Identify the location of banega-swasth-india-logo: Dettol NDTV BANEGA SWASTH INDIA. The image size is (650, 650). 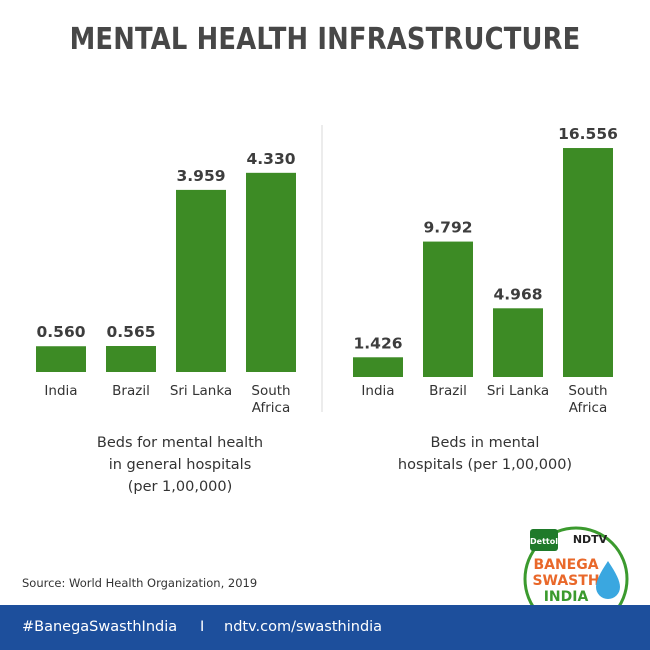
(576, 579).